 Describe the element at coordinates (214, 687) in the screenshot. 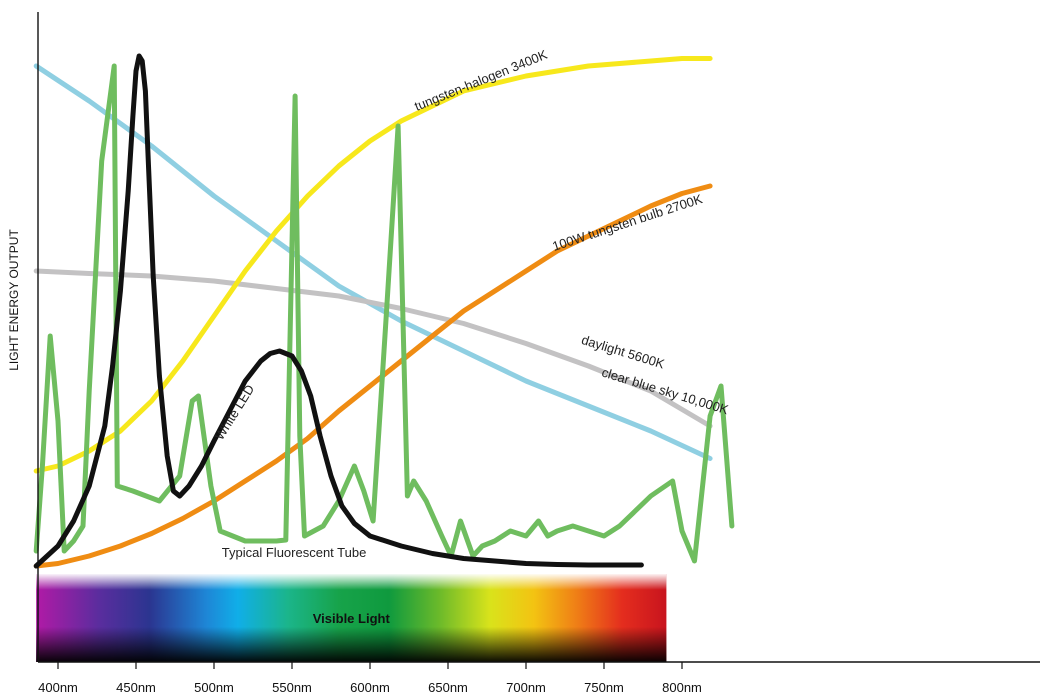

I see `x-tick-label-500: 500nm` at that location.